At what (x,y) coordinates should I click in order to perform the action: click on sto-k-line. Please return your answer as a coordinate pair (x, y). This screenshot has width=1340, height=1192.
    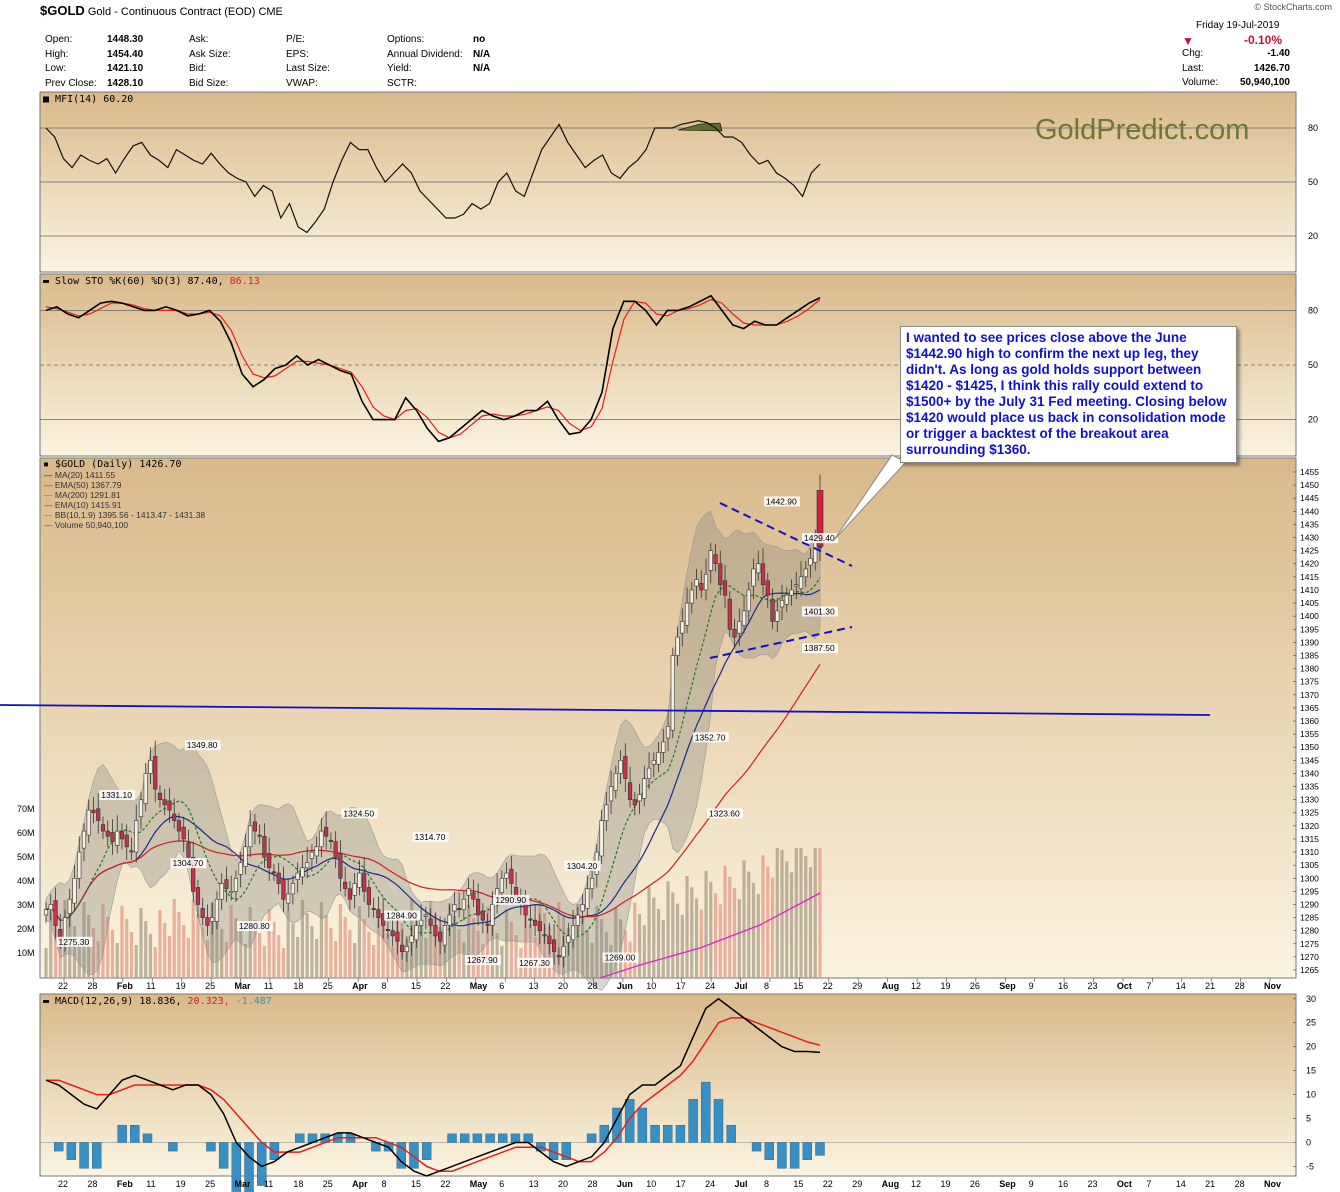
    Looking at the image, I should click on (433, 368).